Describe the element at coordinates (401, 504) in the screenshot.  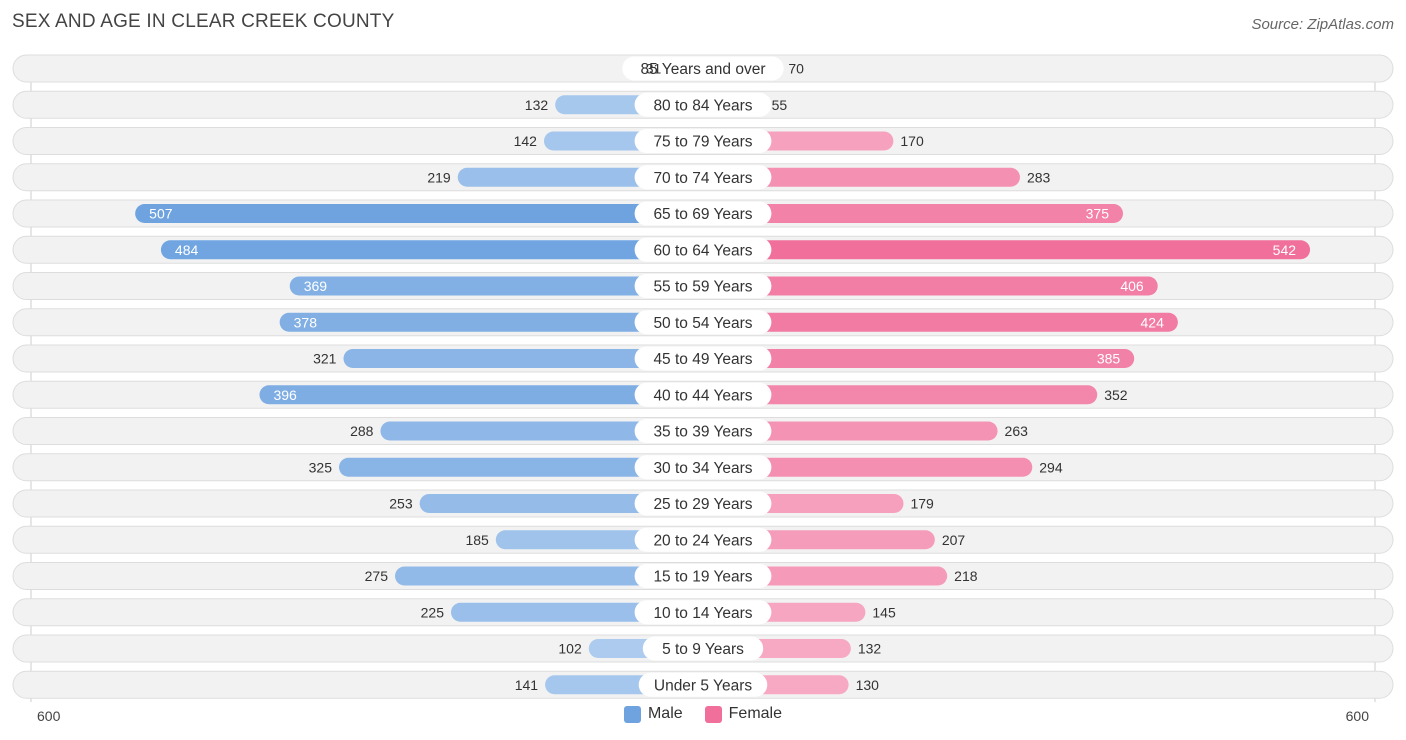
I see `male-value-label: 253` at that location.